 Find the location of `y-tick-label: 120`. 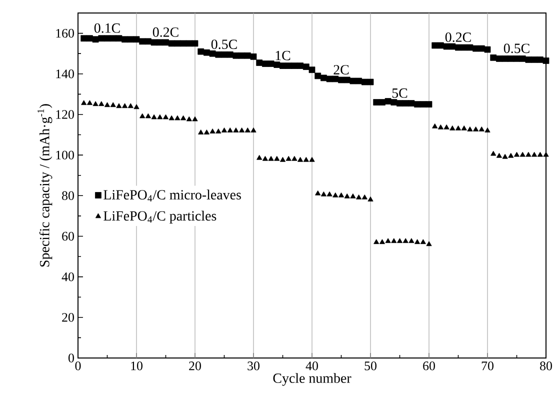

y-tick-label: 120 is located at coordinates (65, 114).